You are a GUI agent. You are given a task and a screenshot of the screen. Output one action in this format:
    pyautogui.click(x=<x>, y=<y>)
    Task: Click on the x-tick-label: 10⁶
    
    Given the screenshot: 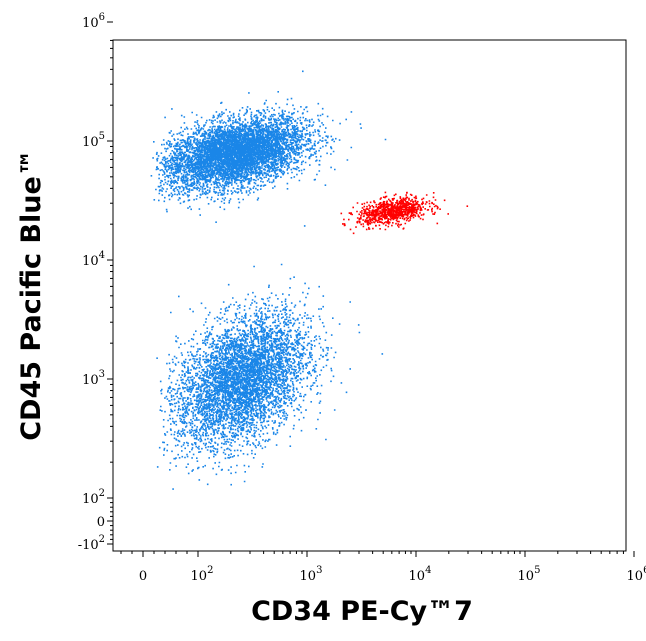 What is the action you would take?
    pyautogui.click(x=636, y=574)
    